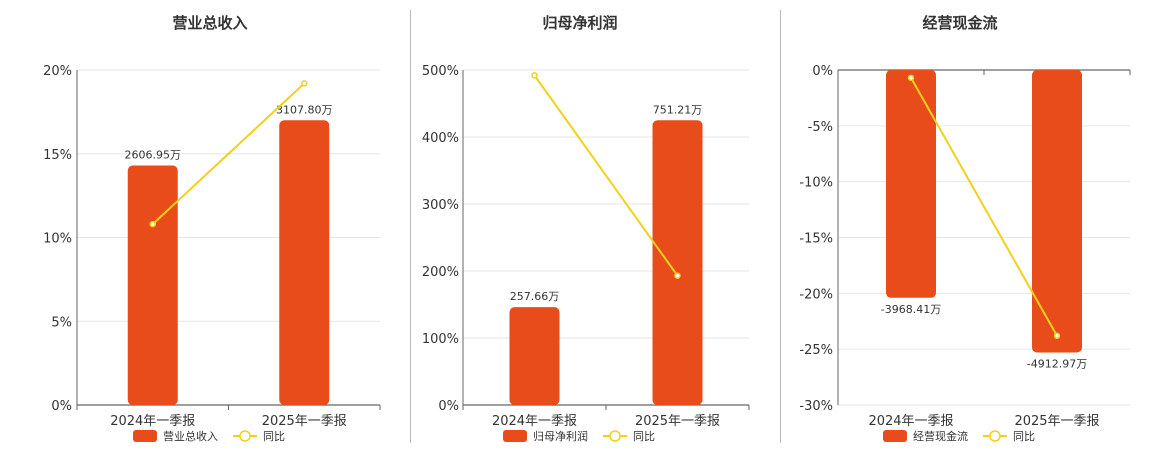 This screenshot has height=450, width=1160. I want to click on y-tick-label: 10%, so click(57, 239).